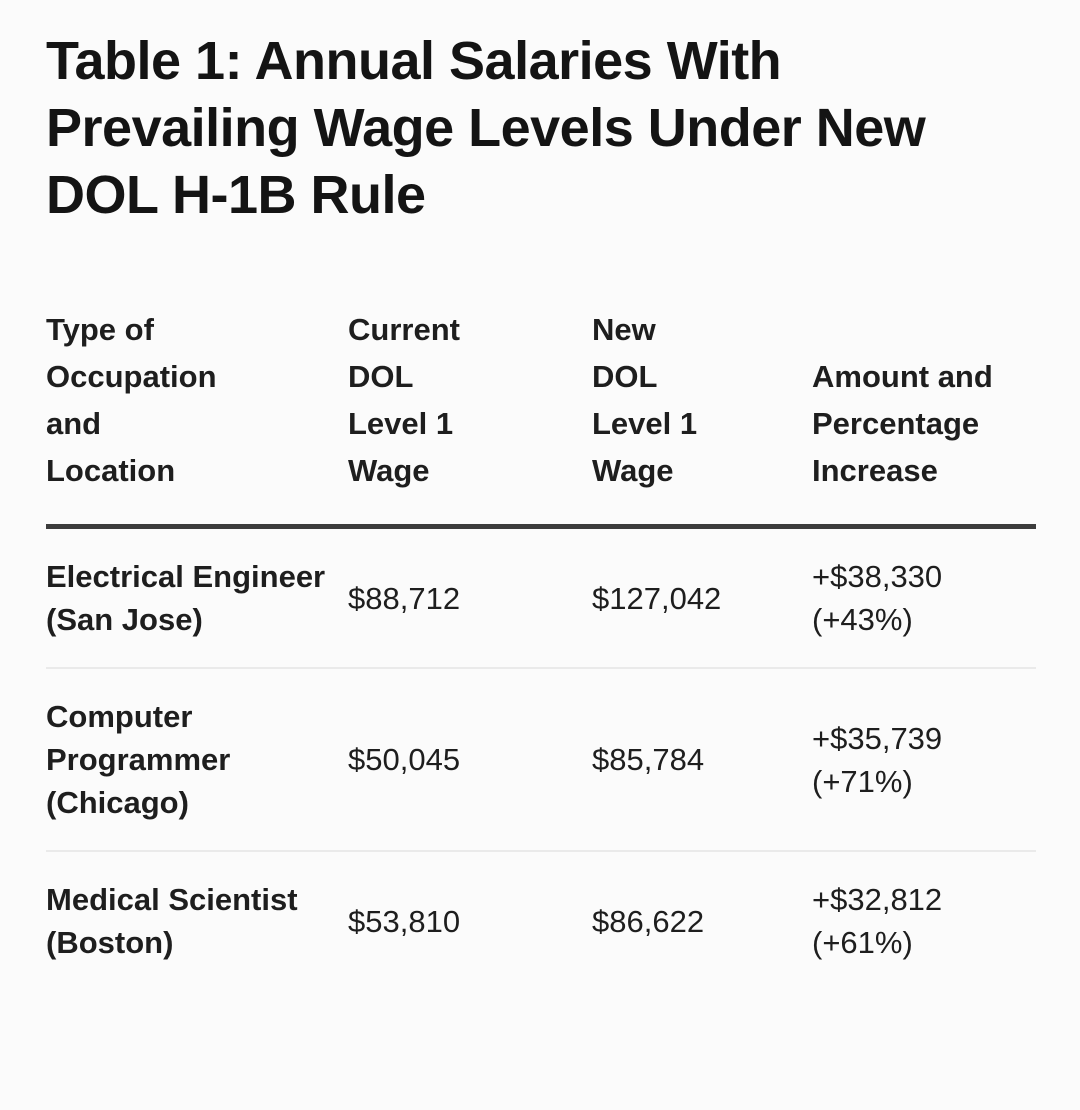 The image size is (1080, 1110). I want to click on occupation-location: (Chicago), so click(117, 802).